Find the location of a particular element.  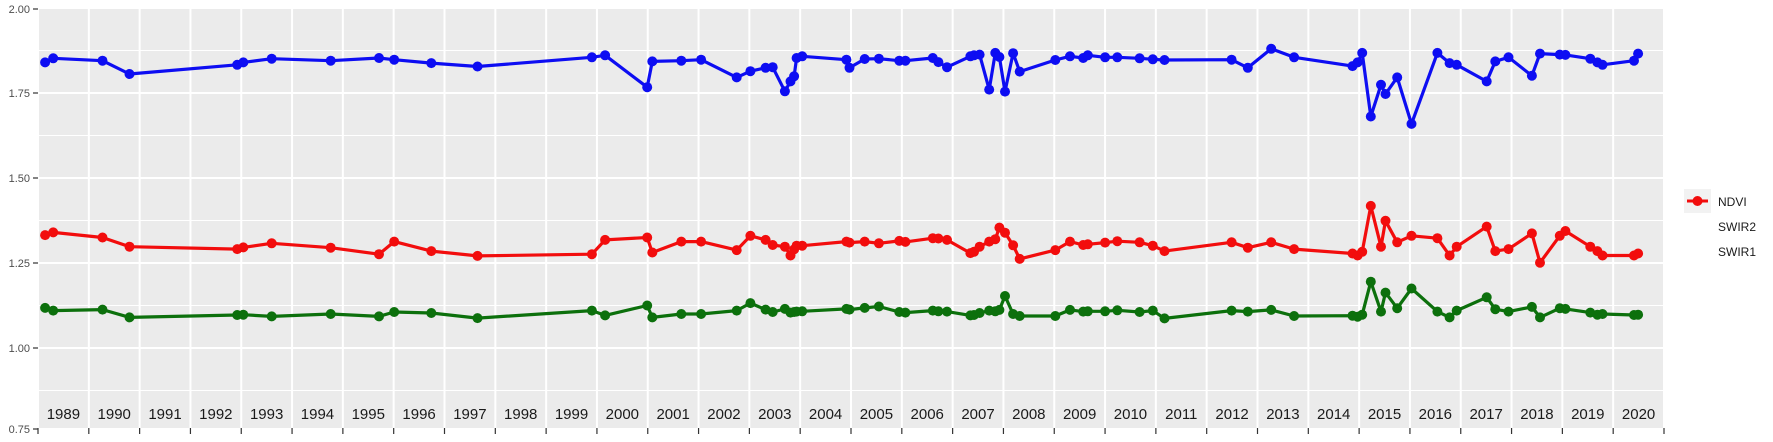

y-axis-label: 0.75 is located at coordinates (19, 430).